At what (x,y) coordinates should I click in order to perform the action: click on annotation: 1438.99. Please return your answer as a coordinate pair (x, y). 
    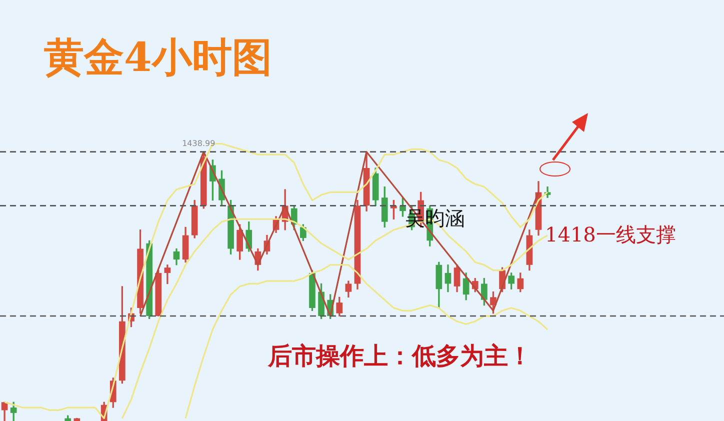
    Looking at the image, I should click on (199, 143).